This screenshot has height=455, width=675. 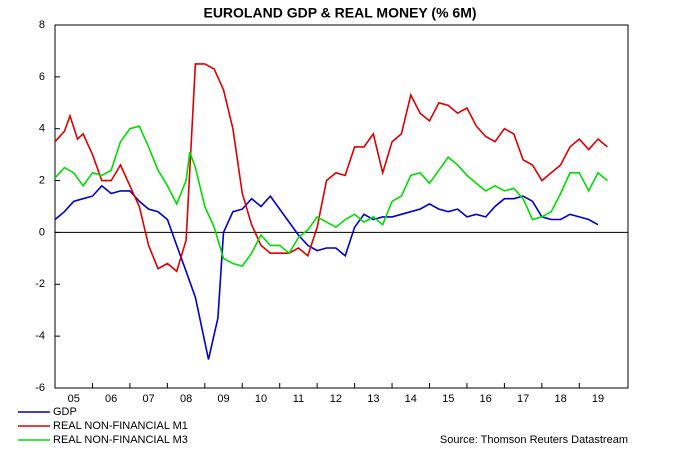 What do you see at coordinates (339, 13) in the screenshot?
I see `chart-title: EUROLAND GDP & REAL MONEY (% 6M)` at bounding box center [339, 13].